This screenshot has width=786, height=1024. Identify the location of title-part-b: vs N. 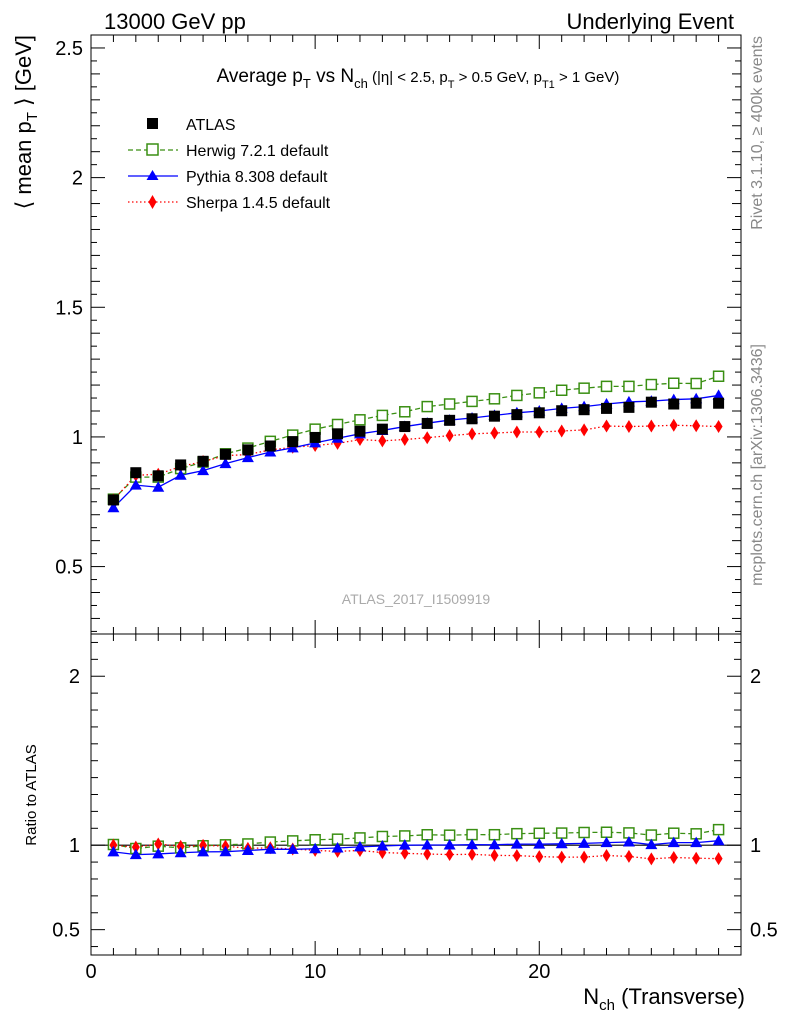
(332, 76).